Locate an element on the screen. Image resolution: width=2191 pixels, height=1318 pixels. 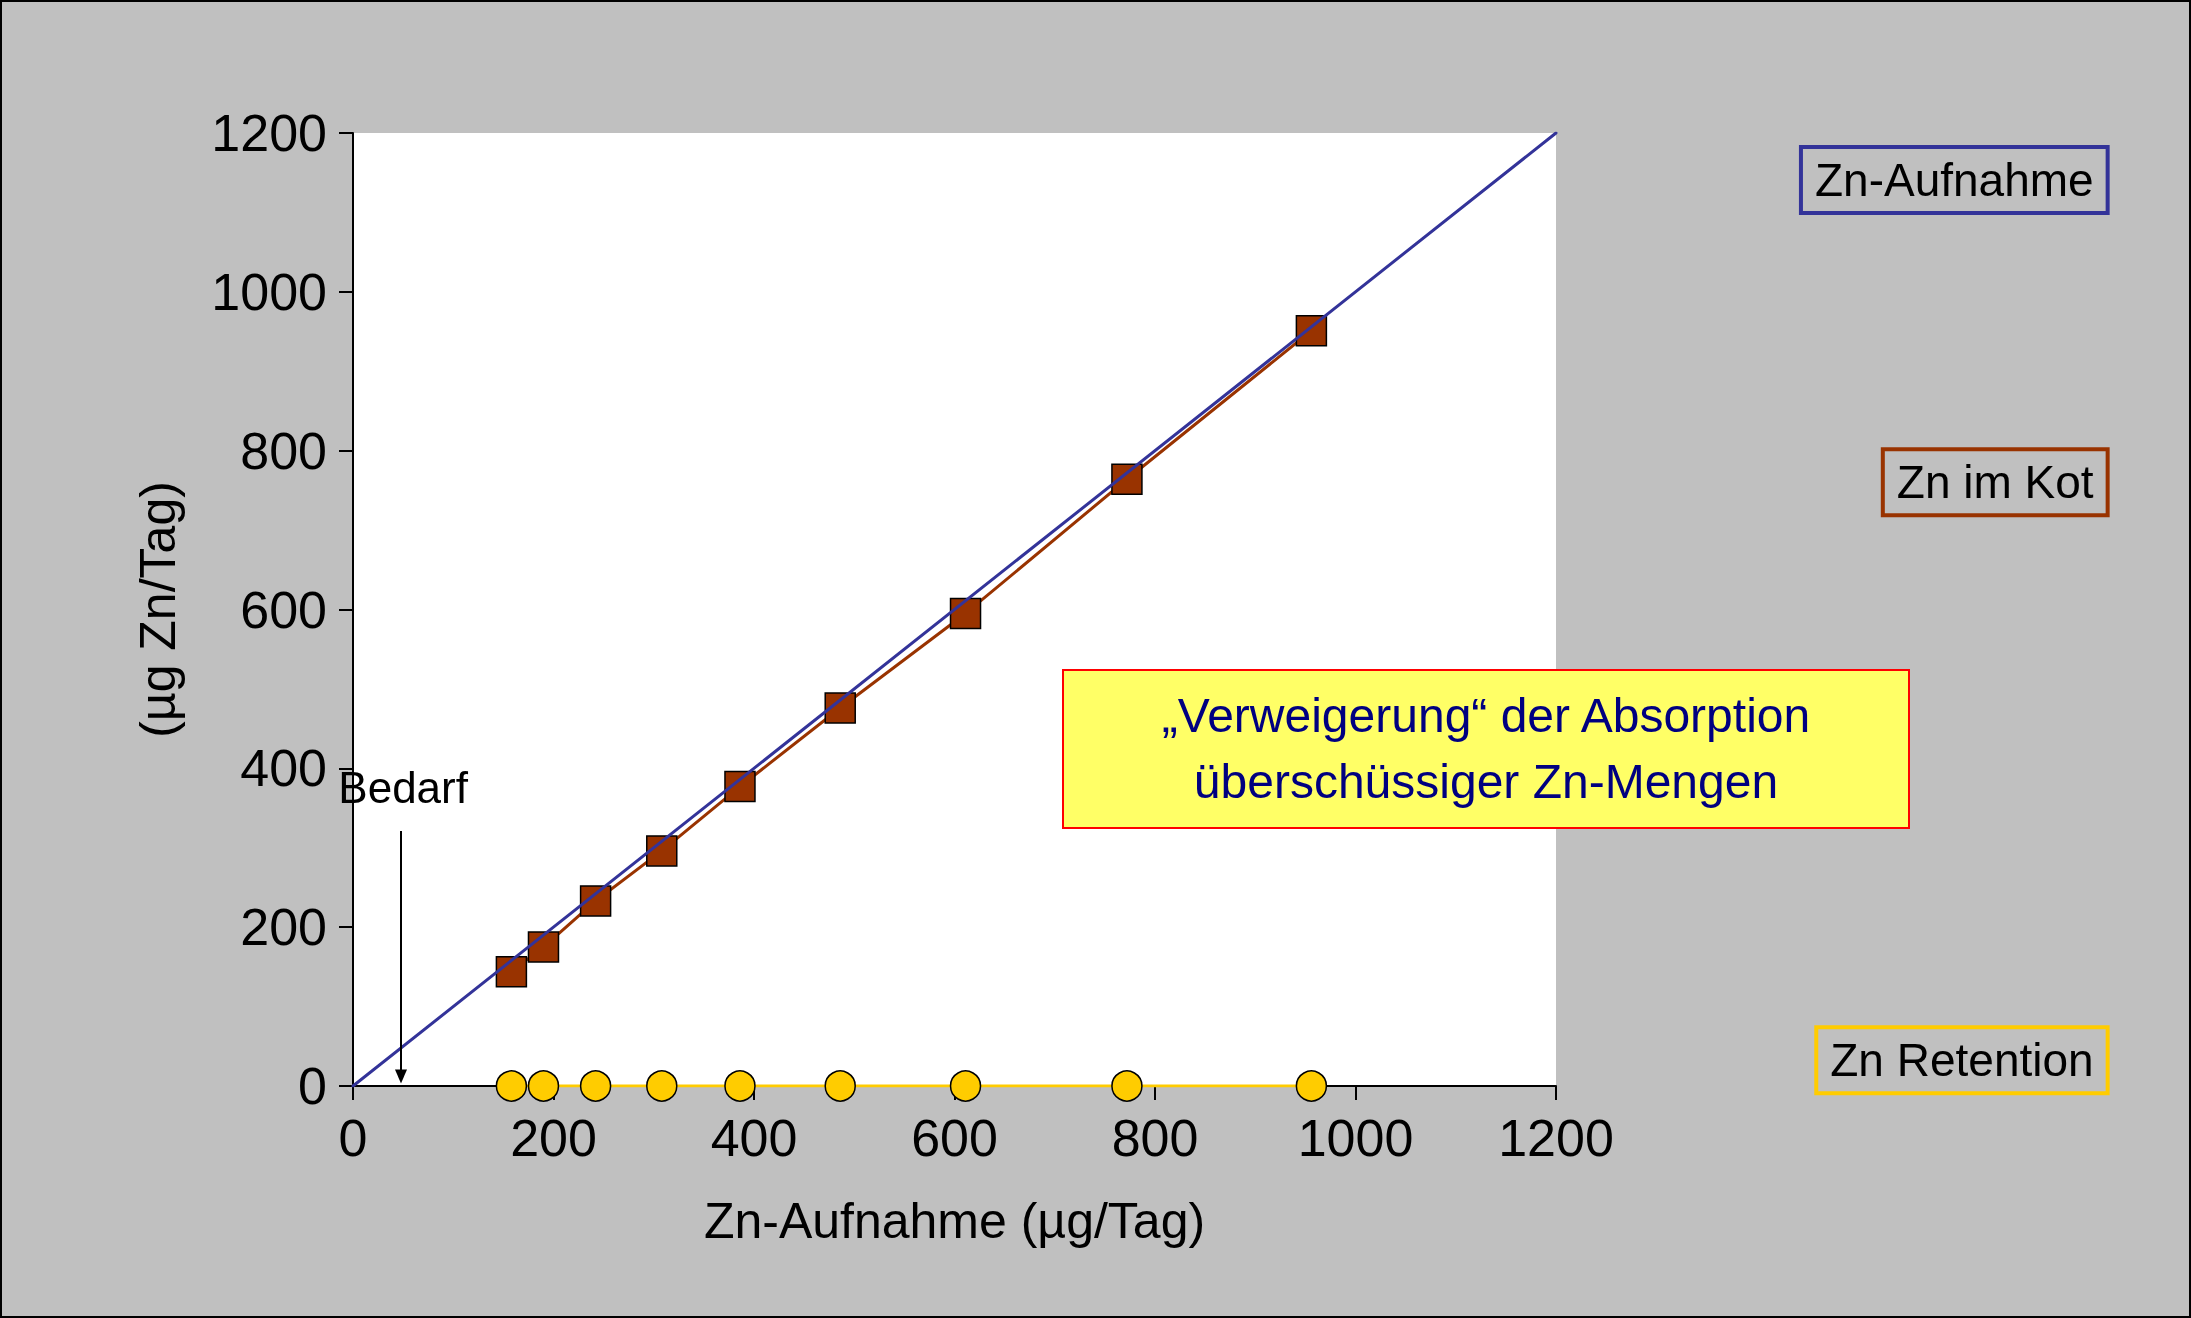
callout-box: „Verweigerung“ der Absorption überschüssiger Zn-Mengen is located at coordinates (1486, 749).